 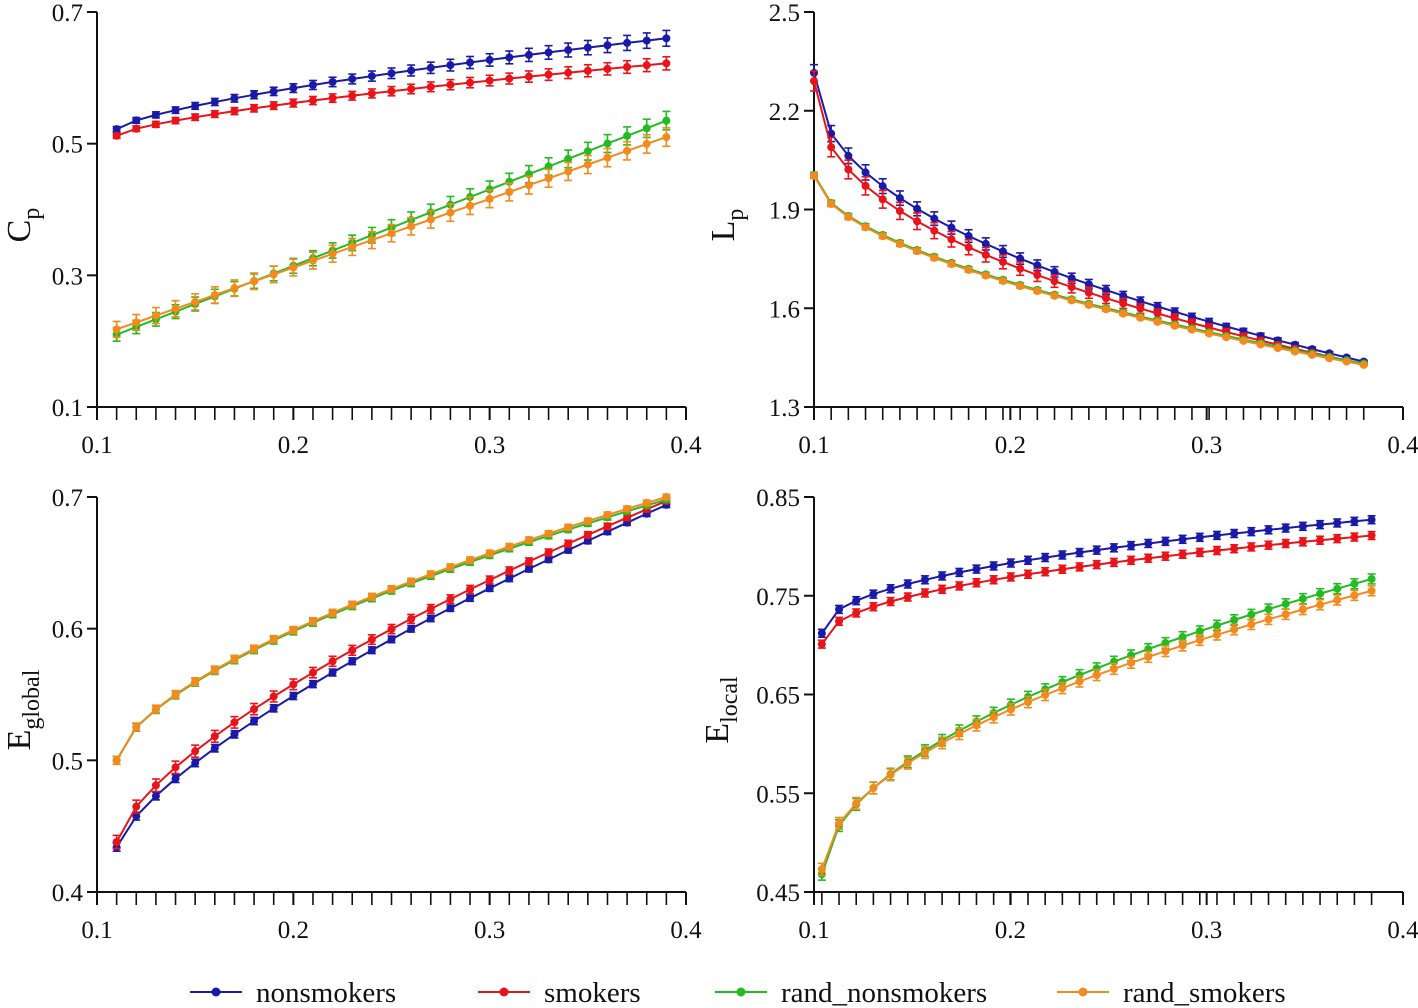 I want to click on y-tick-label: 0.45, so click(x=778, y=893).